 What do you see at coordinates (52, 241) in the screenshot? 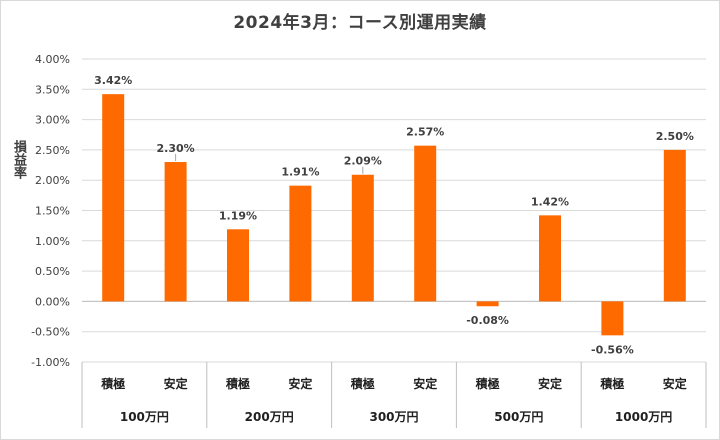
I see `y-tick-label: 1.00%` at bounding box center [52, 241].